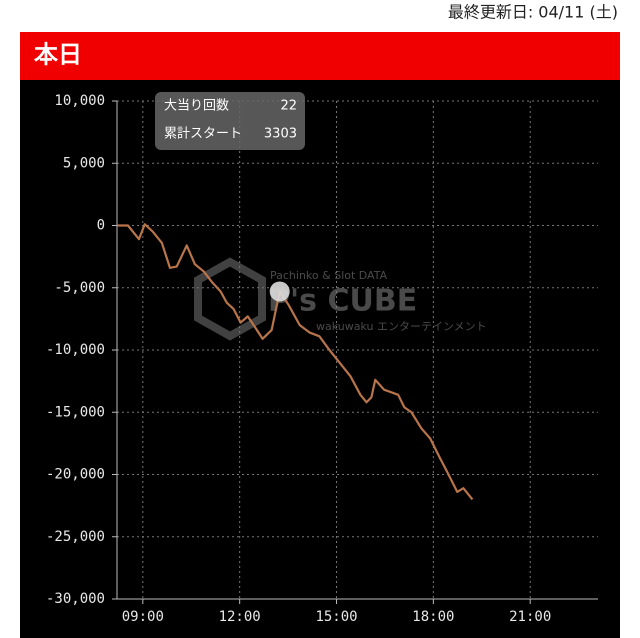 The width and height of the screenshot is (640, 638). What do you see at coordinates (342, 301) in the screenshot?
I see `watermark-brand: P's CUBE` at bounding box center [342, 301].